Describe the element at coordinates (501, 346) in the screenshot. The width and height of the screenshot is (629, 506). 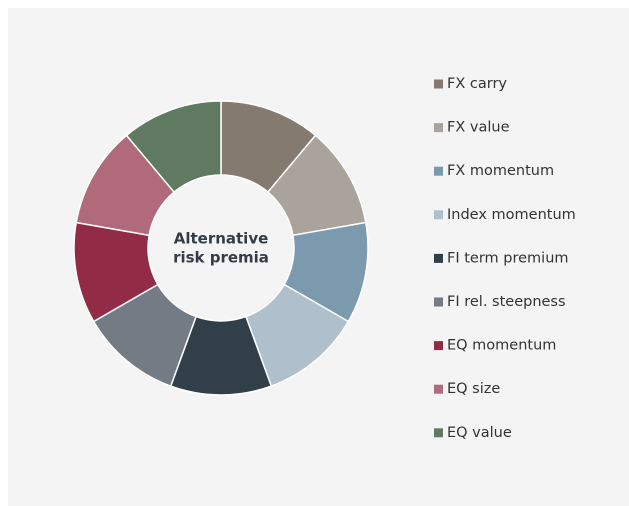
I see `legend-label: EQ momentum` at that location.